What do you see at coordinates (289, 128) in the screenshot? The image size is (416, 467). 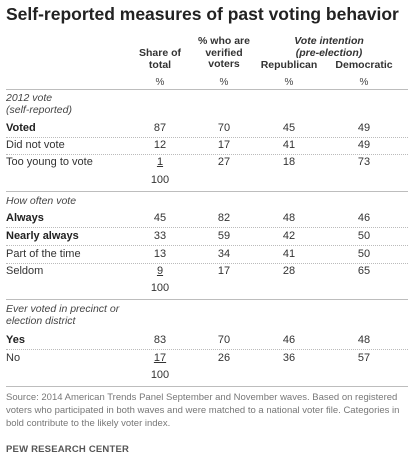 I see `cell-republican: 45` at bounding box center [289, 128].